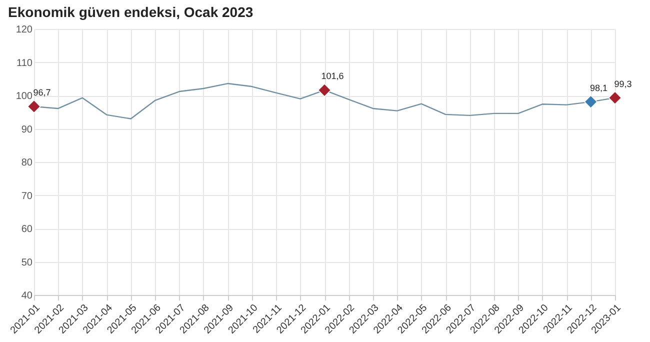 The width and height of the screenshot is (650, 342). Describe the element at coordinates (27, 229) in the screenshot. I see `y-tick-label: 60` at that location.